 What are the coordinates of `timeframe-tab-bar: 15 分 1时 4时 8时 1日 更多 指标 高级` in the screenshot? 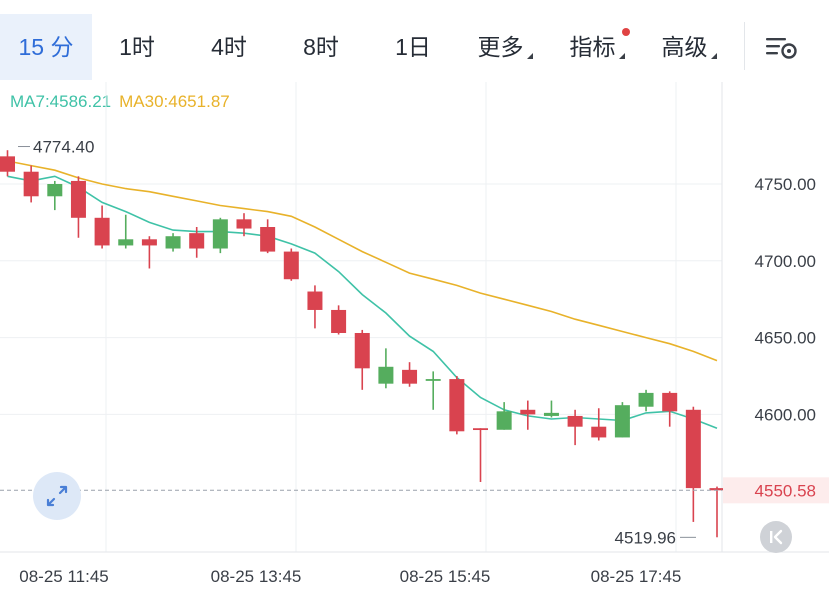 It's located at (414, 41).